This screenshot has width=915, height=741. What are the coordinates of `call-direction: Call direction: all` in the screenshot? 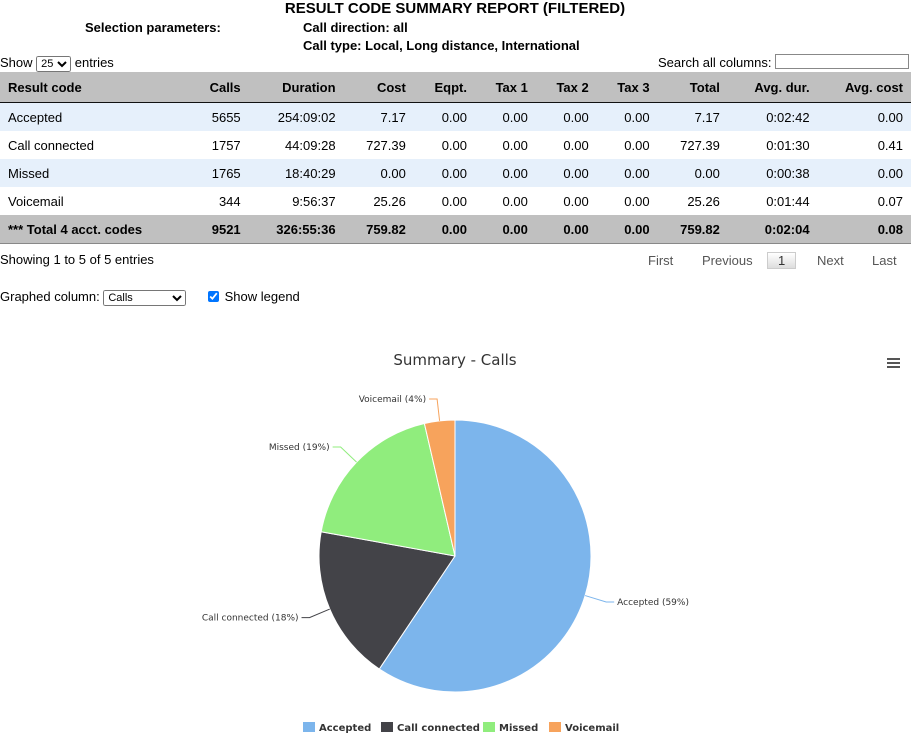 It's located at (355, 27).